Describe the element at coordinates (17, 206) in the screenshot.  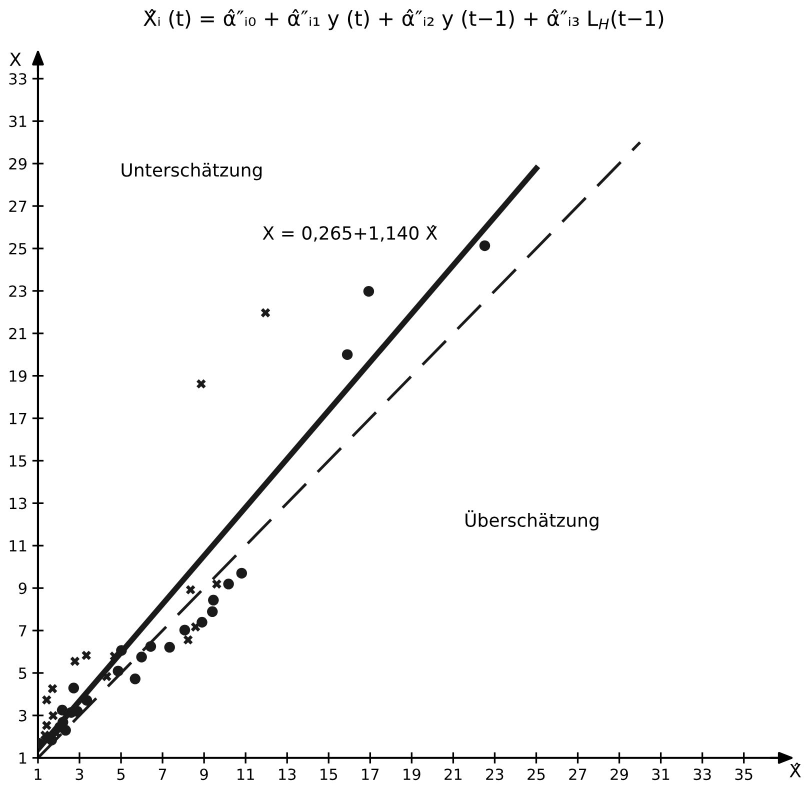
I see `y-tick-label: 27` at that location.